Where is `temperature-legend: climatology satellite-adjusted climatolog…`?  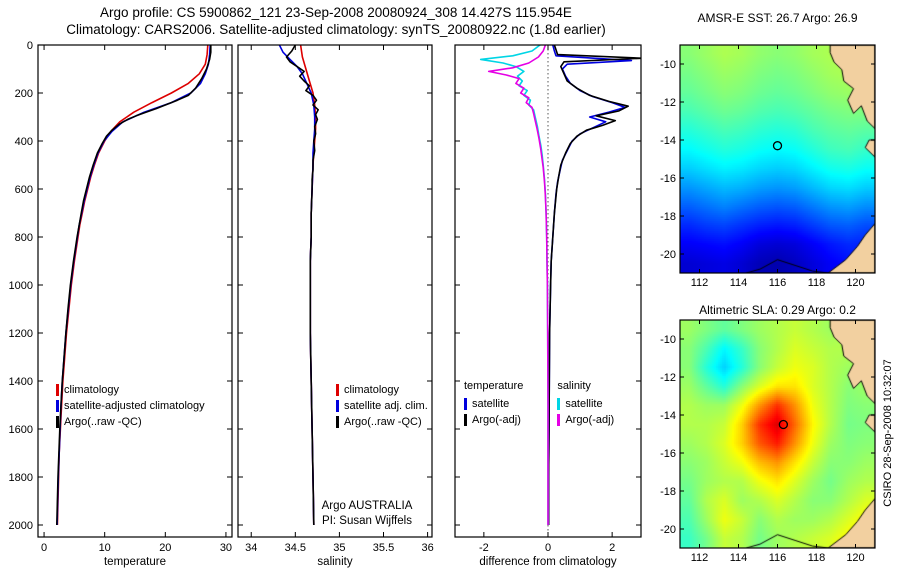 temperature-legend: climatology satellite-adjusted climatolog… is located at coordinates (144, 405).